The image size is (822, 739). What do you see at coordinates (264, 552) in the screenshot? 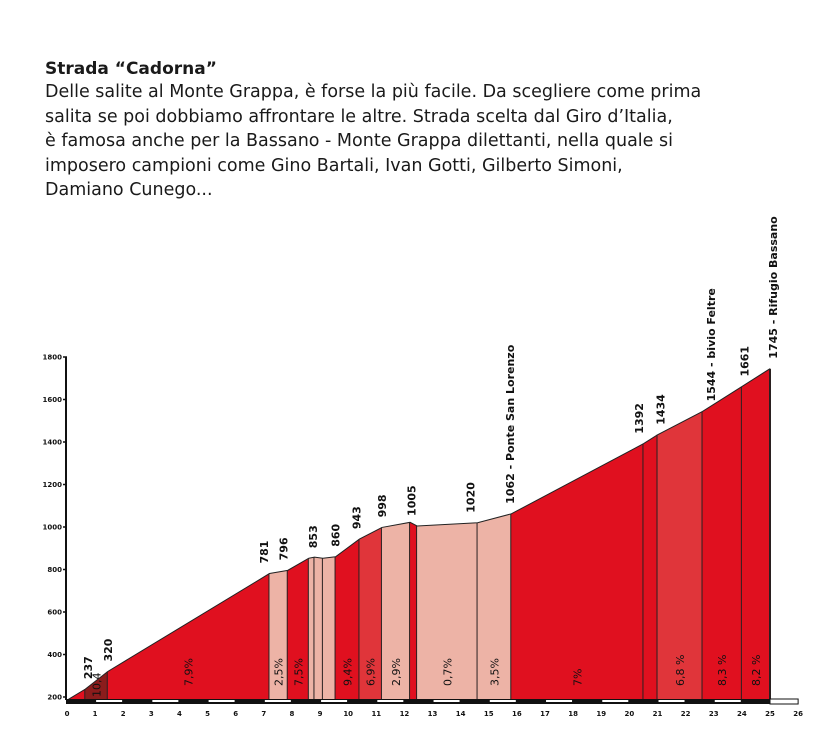
I see `altitude-annotation: 781` at bounding box center [264, 552].